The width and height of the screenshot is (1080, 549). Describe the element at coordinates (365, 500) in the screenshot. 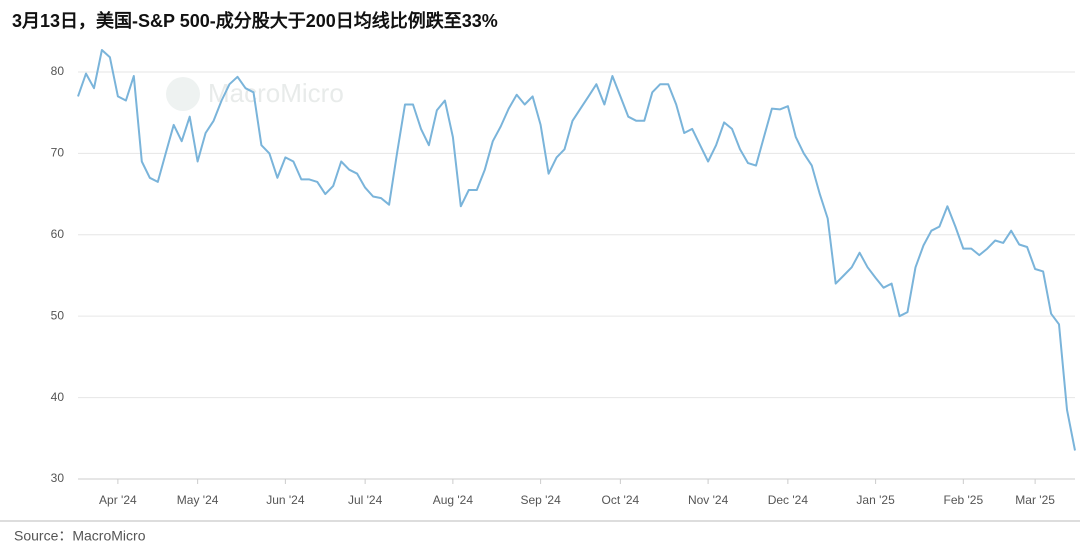

I see `x-tick-label: Jul '24` at that location.